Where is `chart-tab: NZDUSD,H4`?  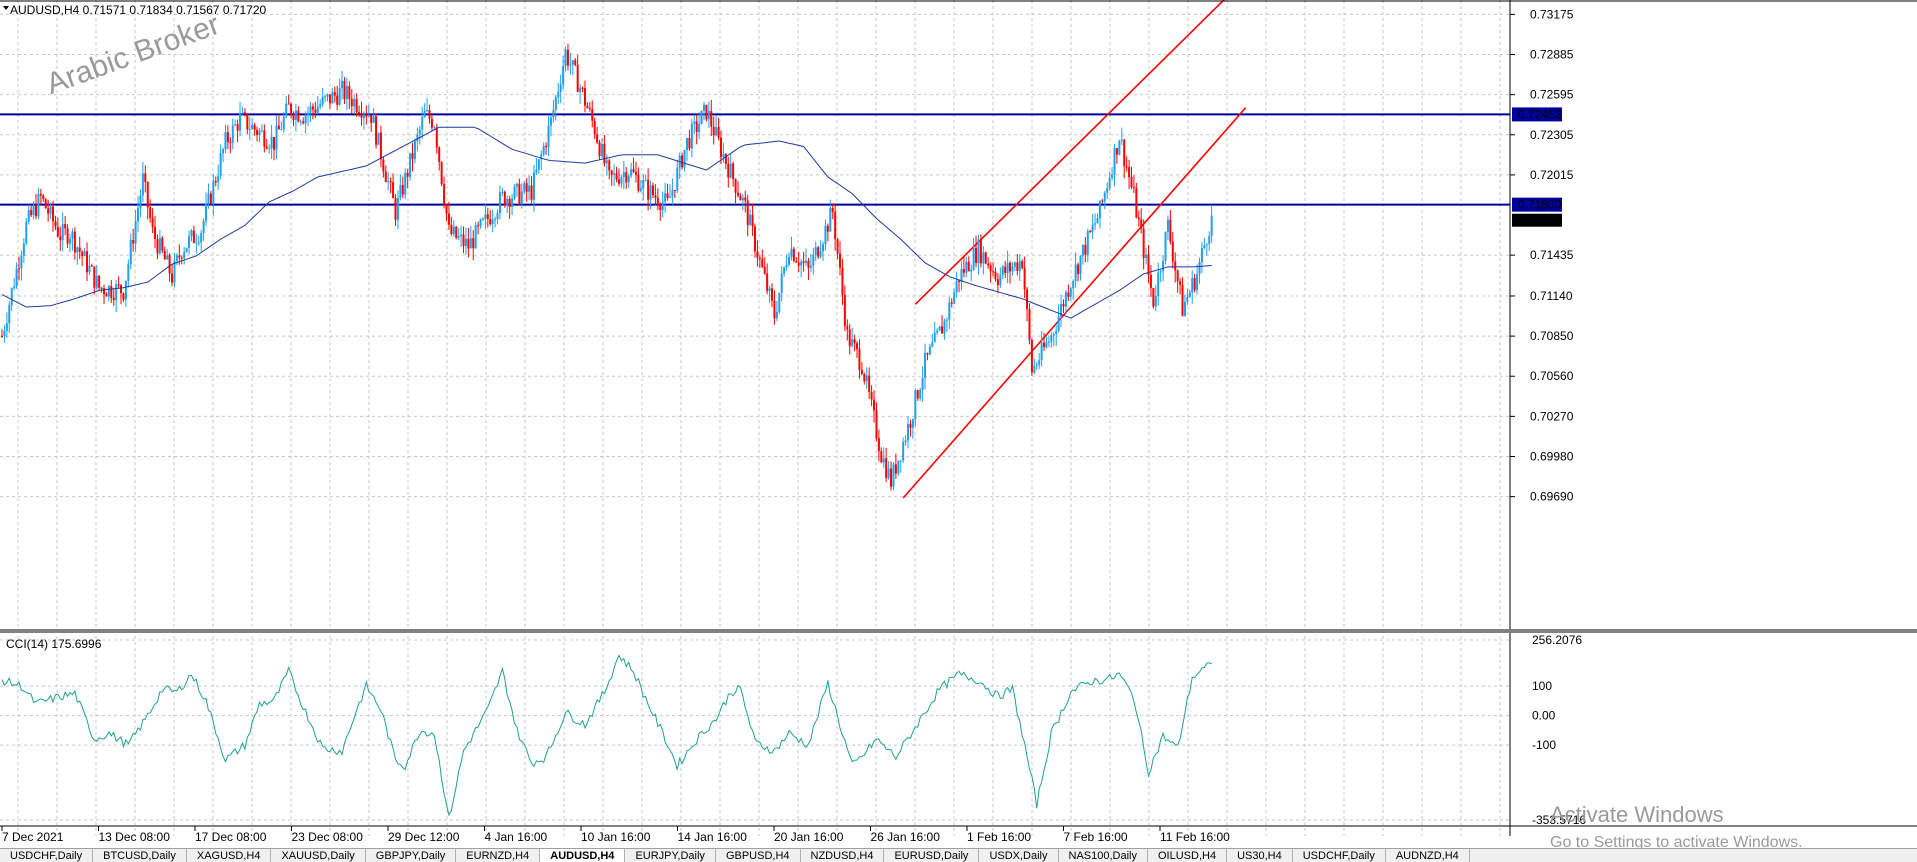 chart-tab: NZDUSD,H4 is located at coordinates (843, 855).